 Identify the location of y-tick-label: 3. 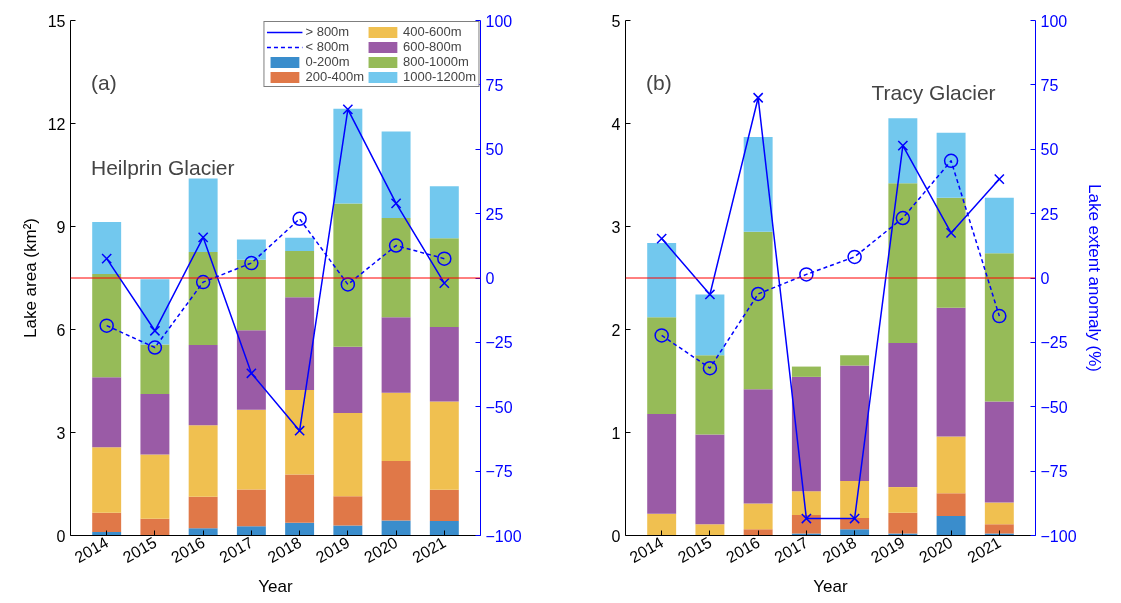
(616, 227).